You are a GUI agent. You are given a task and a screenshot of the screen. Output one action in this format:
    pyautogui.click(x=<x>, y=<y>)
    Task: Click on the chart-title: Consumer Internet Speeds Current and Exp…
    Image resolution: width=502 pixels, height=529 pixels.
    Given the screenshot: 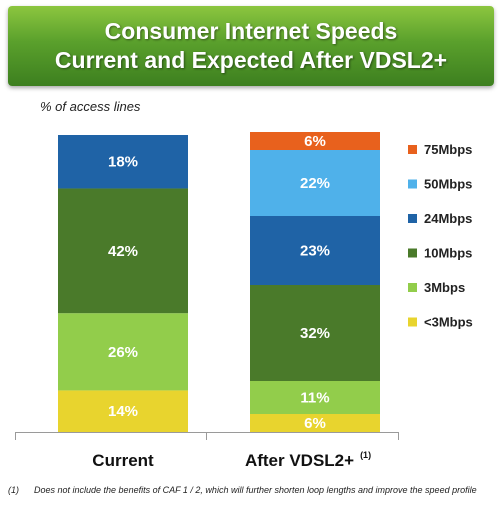 What is the action you would take?
    pyautogui.click(x=251, y=46)
    